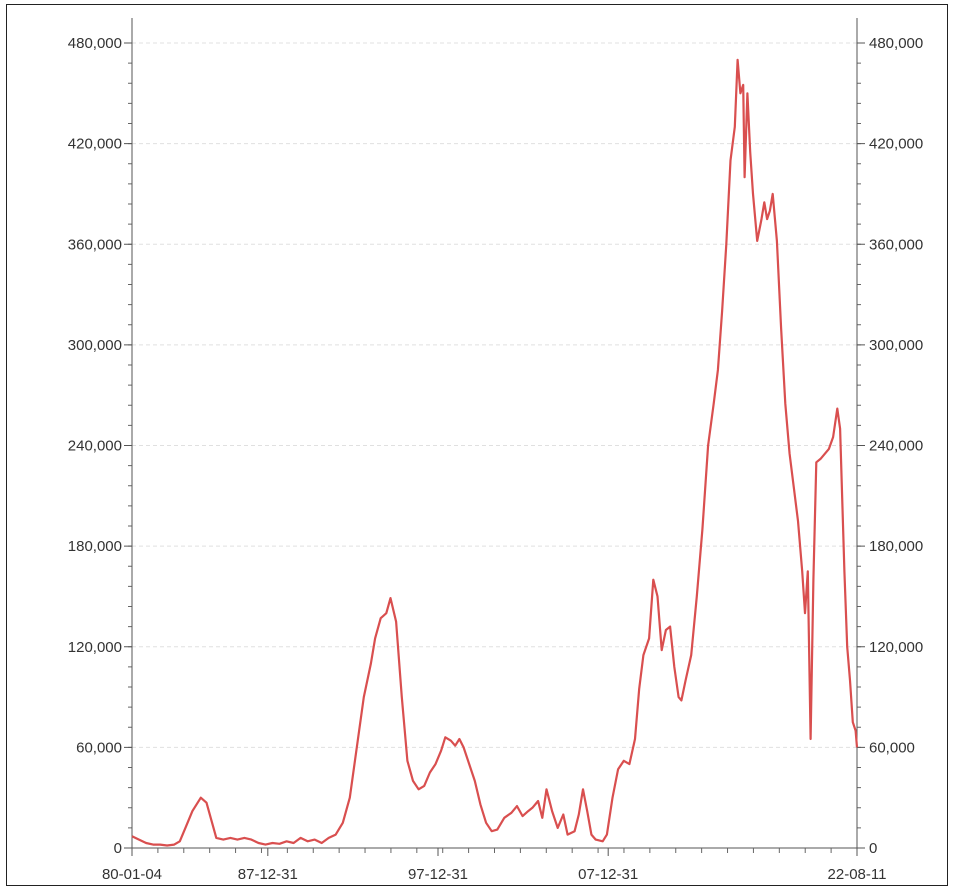 Image resolution: width=955 pixels, height=890 pixels. I want to click on y-tick-label: 300,000, so click(95, 345).